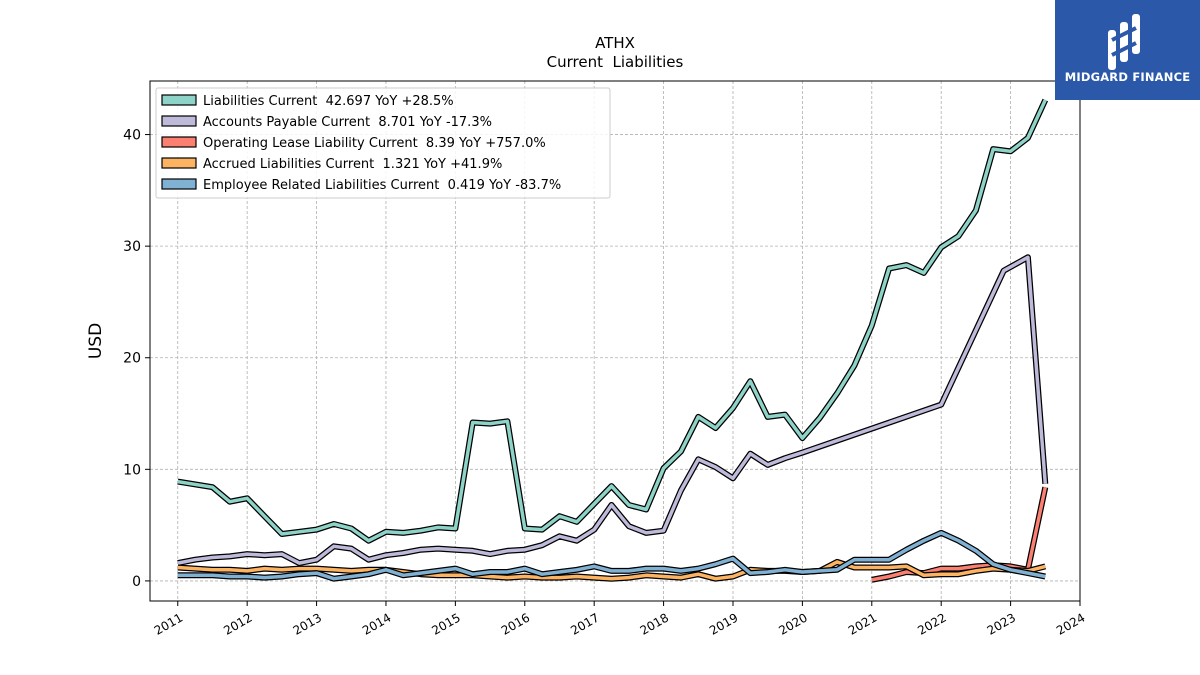  What do you see at coordinates (132, 136) in the screenshot?
I see `y-tick-label: 40` at bounding box center [132, 136].